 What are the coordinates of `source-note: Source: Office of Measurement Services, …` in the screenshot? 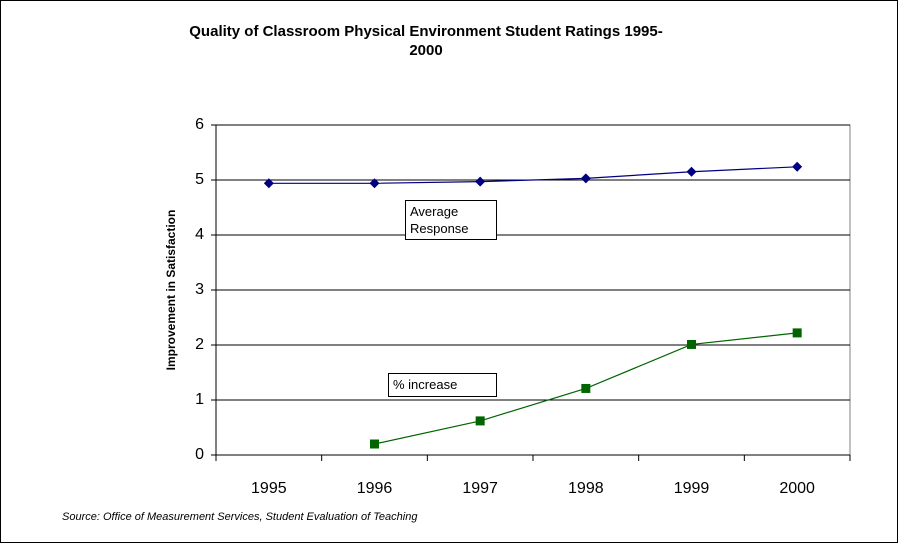 It's located at (240, 517).